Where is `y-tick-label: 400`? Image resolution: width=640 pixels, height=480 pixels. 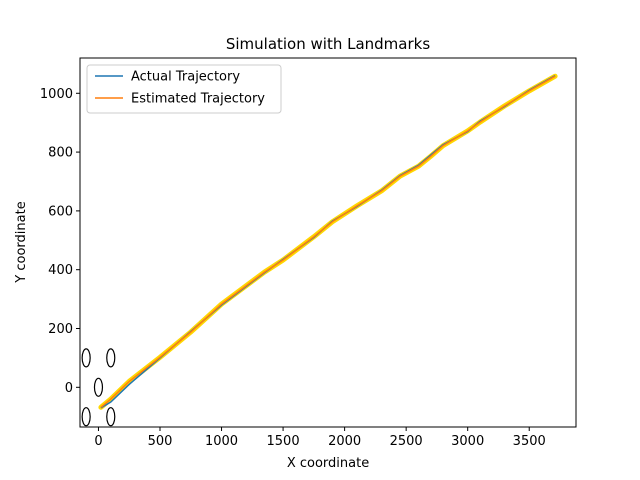 y-tick-label: 400 is located at coordinates (60, 270).